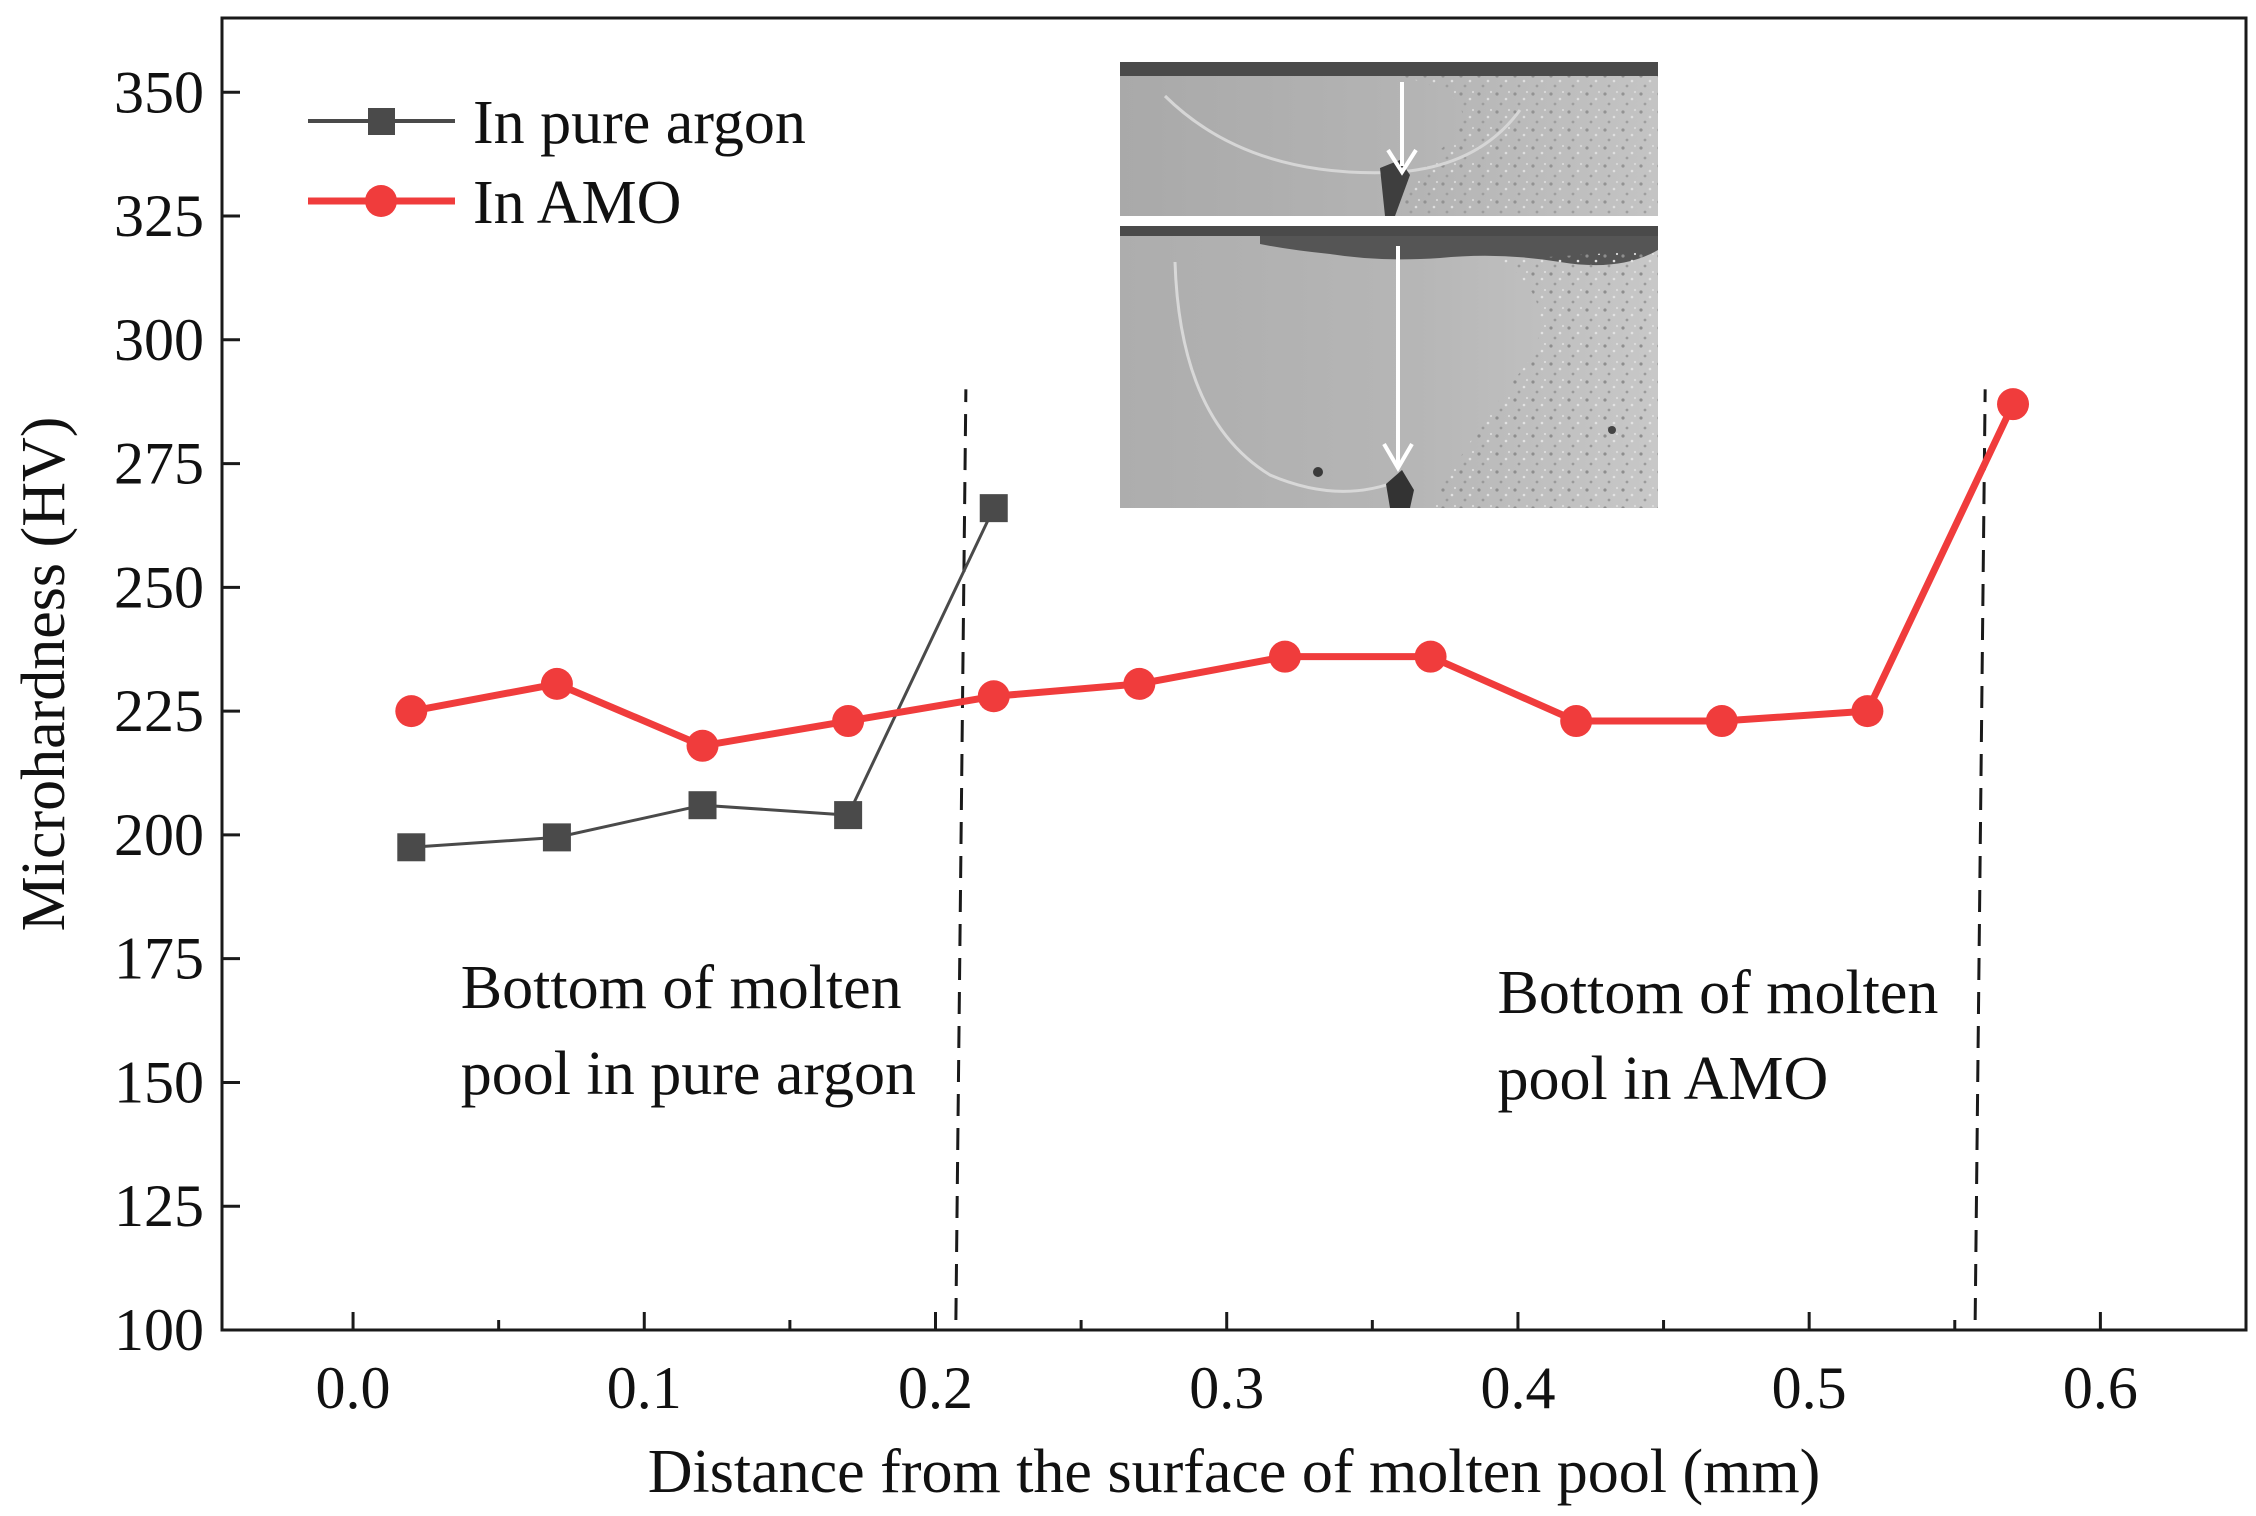 This screenshot has width=2256, height=1516. What do you see at coordinates (159, 340) in the screenshot?
I see `y-tick-label: 300` at bounding box center [159, 340].